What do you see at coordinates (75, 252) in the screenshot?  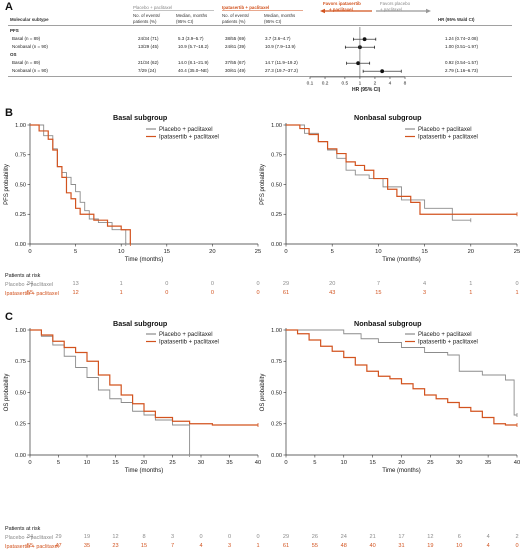 I see `x-tick-label: 5` at bounding box center [75, 252].